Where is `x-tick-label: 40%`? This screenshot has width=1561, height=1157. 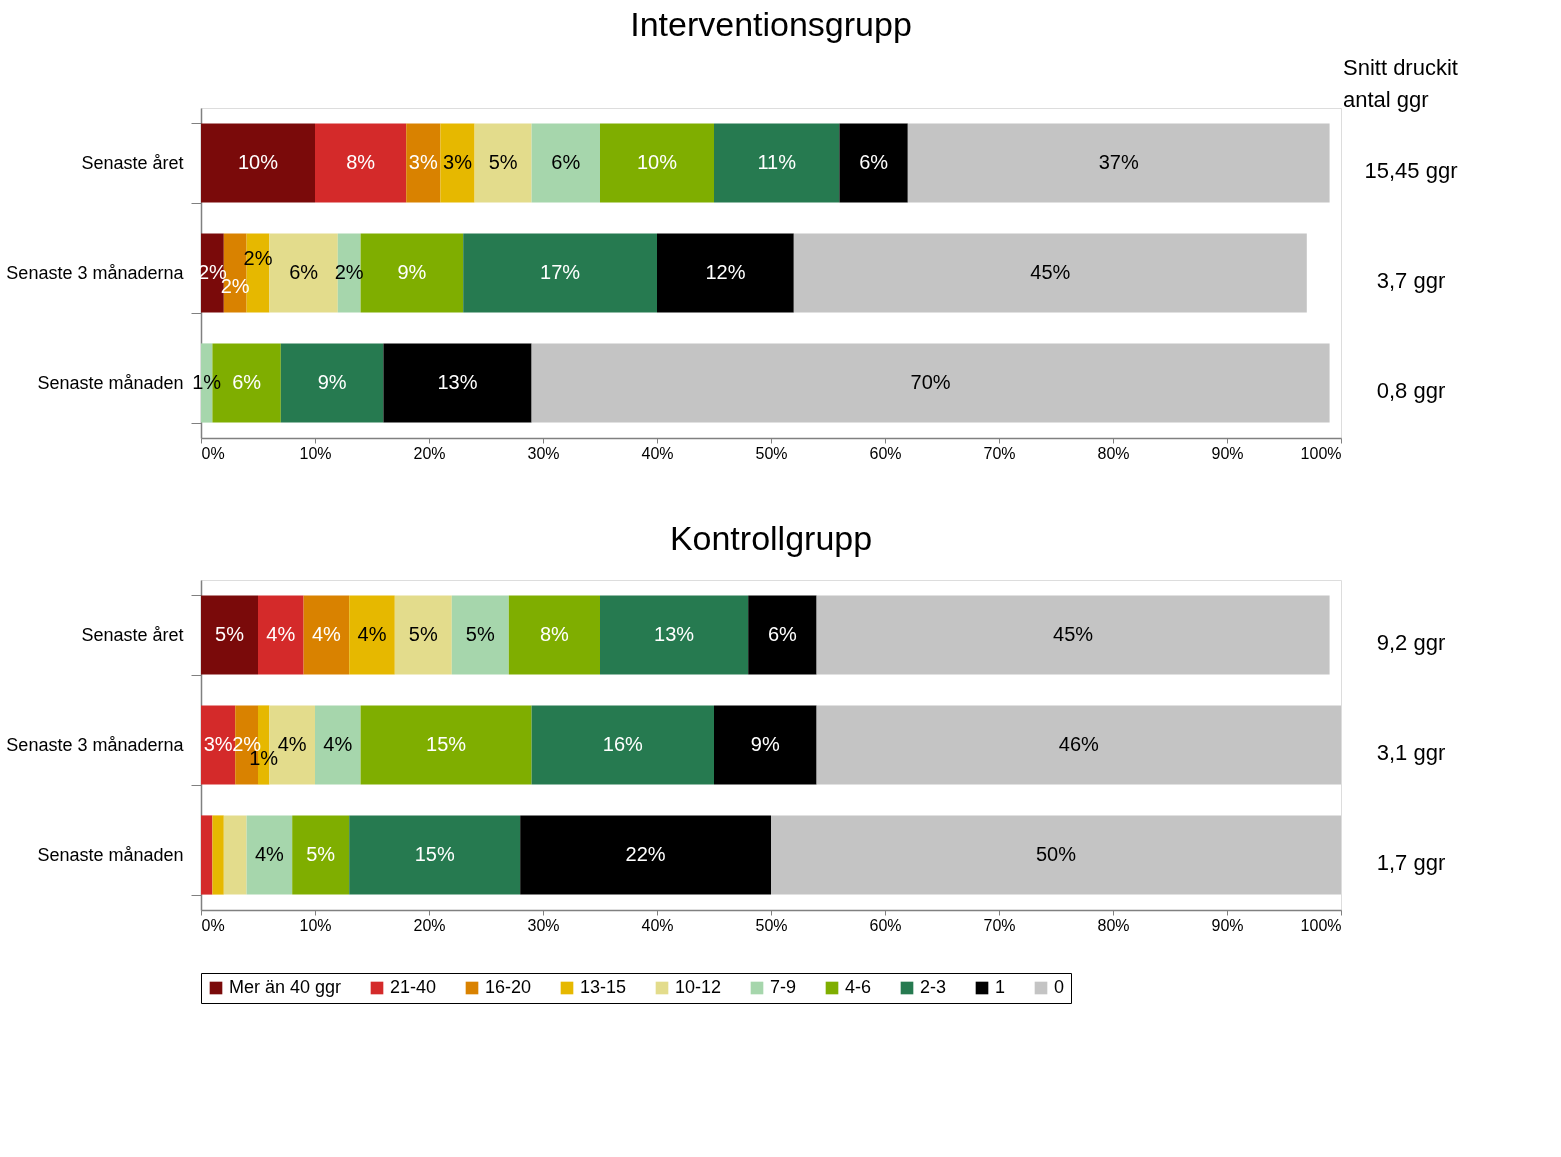 x-tick-label: 40% is located at coordinates (657, 453).